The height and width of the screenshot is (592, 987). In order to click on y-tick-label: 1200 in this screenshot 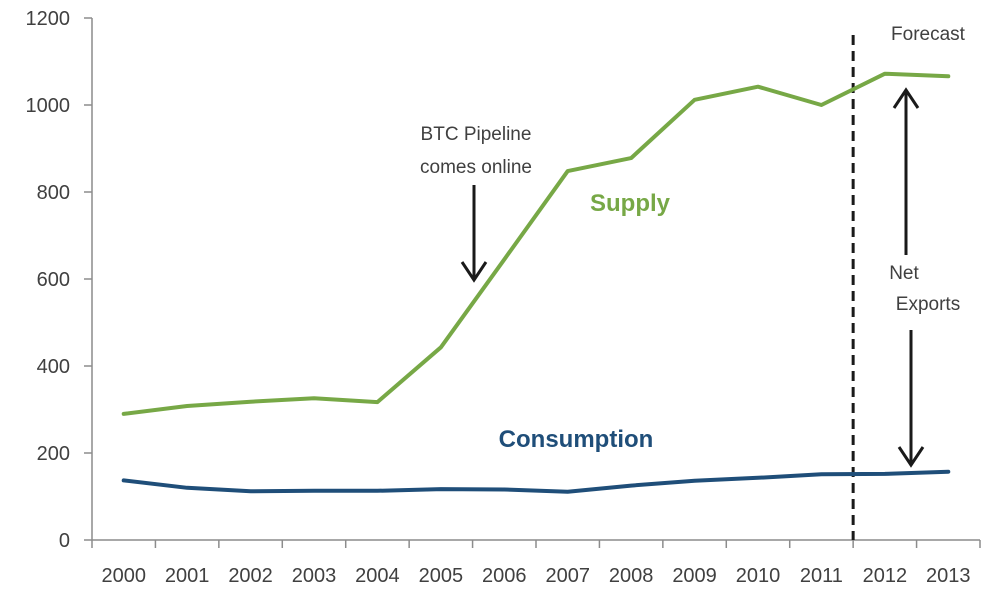, I will do `click(48, 19)`.